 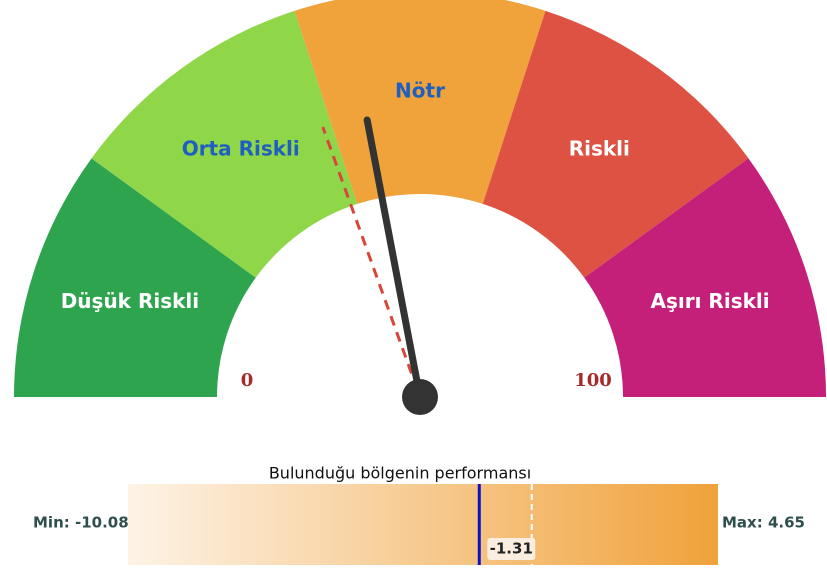 I want to click on max-label: Max: 4.65, so click(x=763, y=523).